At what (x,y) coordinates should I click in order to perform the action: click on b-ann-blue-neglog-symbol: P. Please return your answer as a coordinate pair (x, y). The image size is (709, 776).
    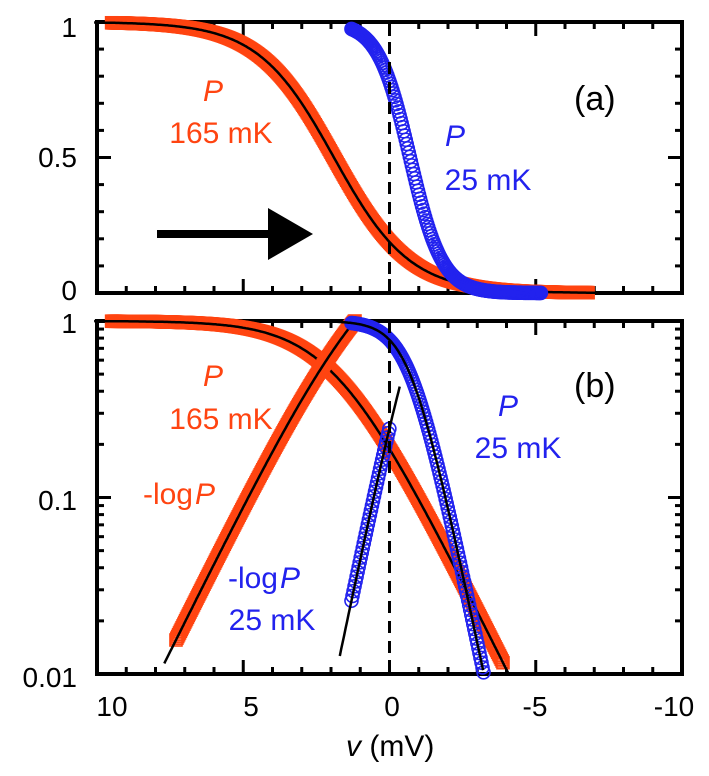
    Looking at the image, I should click on (290, 578).